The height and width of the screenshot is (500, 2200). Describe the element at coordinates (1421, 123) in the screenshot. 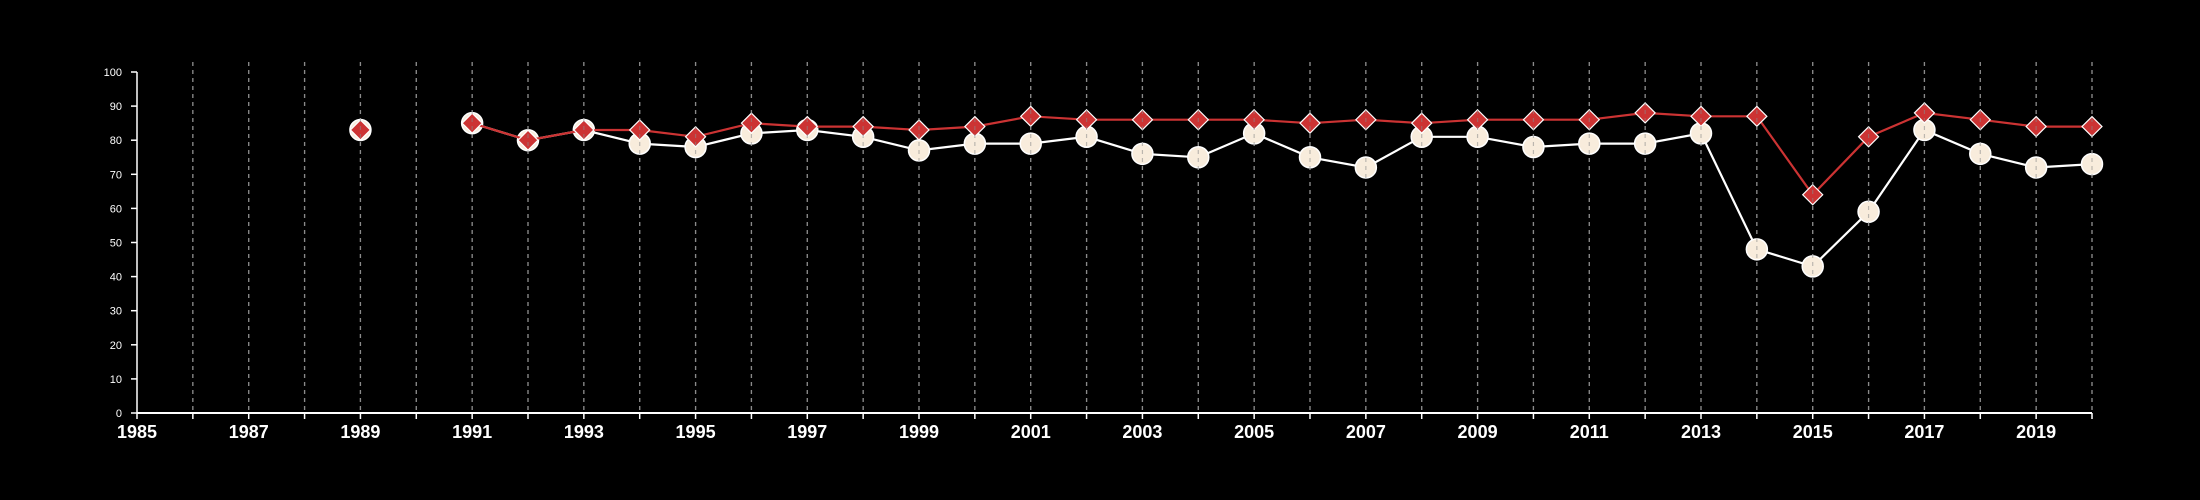

I see `point-diamond-2008` at that location.